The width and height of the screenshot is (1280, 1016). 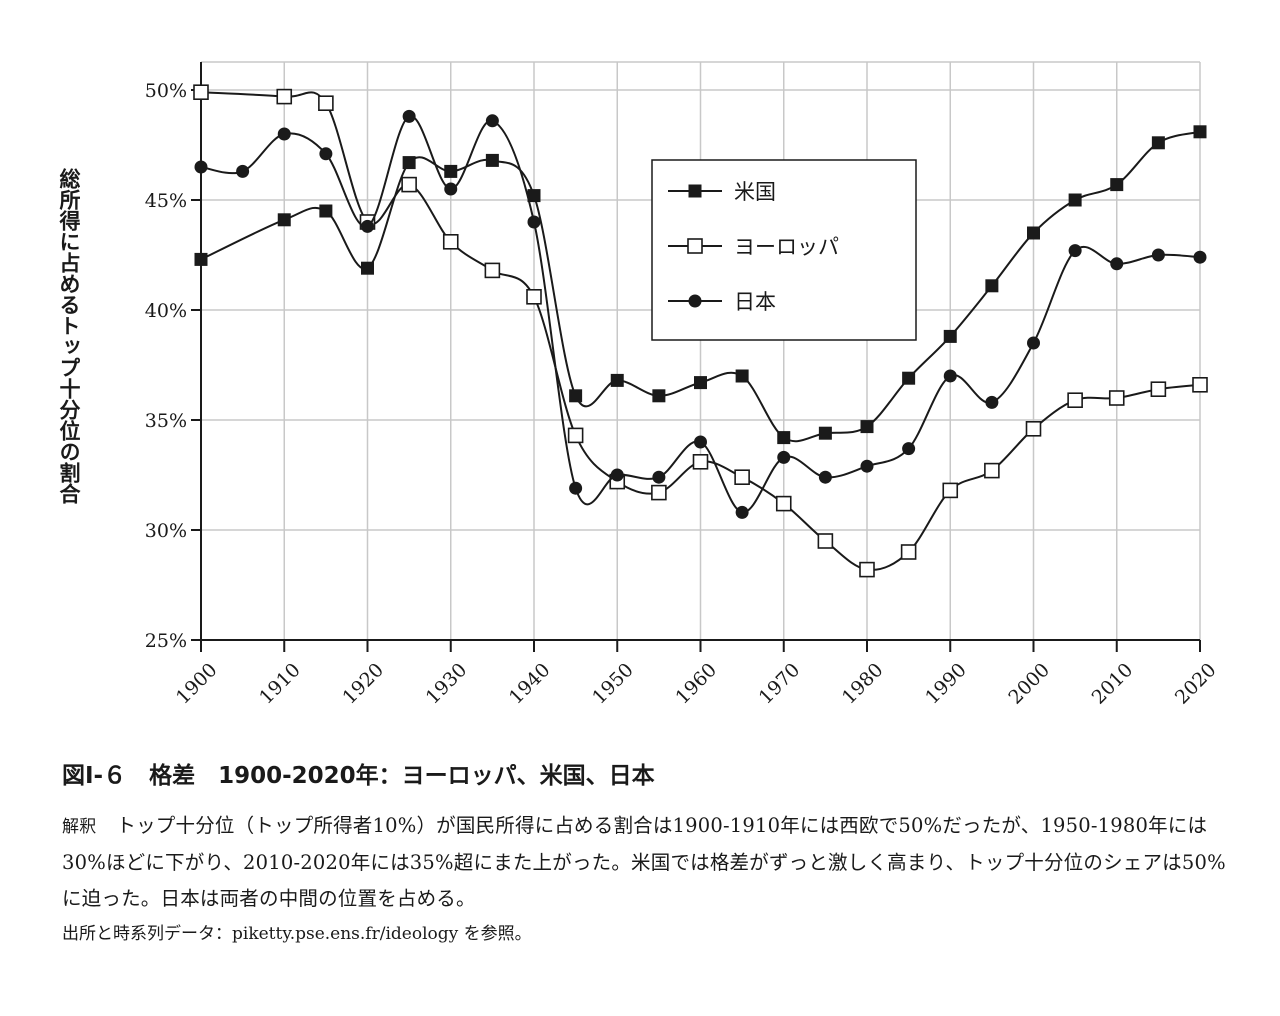 What do you see at coordinates (166, 201) in the screenshot?
I see `y-tick-label: 45%` at bounding box center [166, 201].